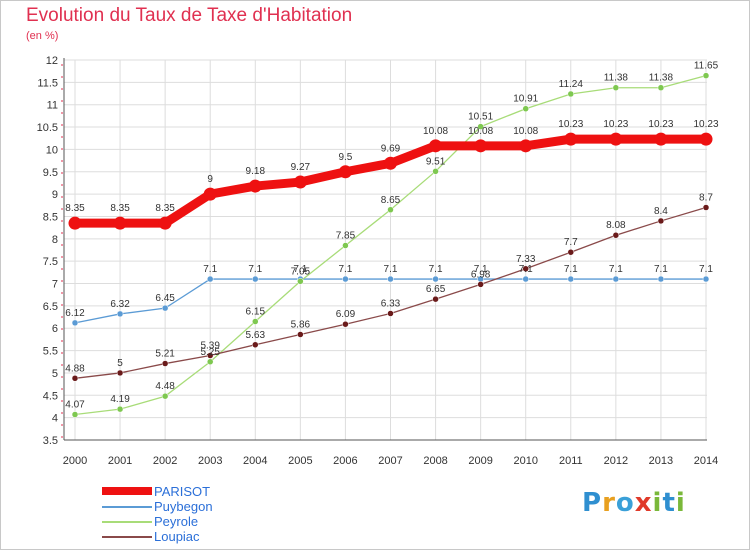  Describe the element at coordinates (55, 285) in the screenshot. I see `y-tick-label: 7` at that location.